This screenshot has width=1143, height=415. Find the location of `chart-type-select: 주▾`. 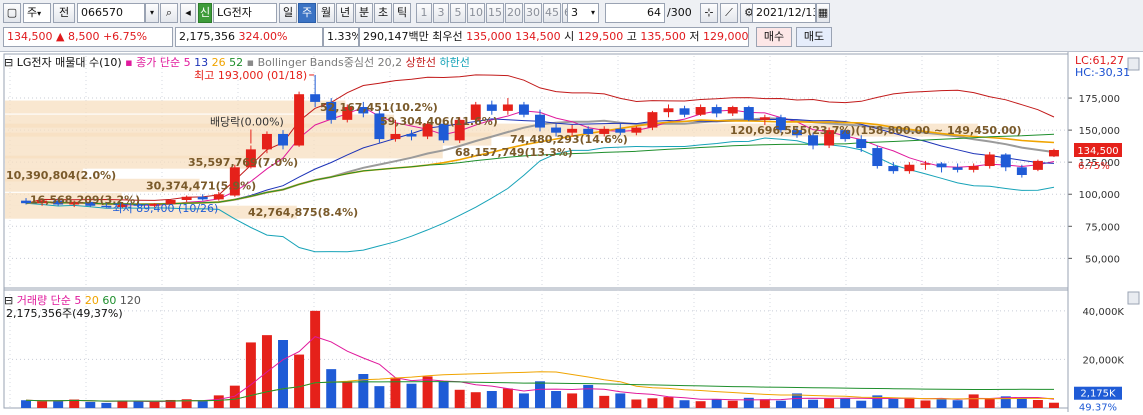

chart-type-select: 주▾ is located at coordinates (37, 13).